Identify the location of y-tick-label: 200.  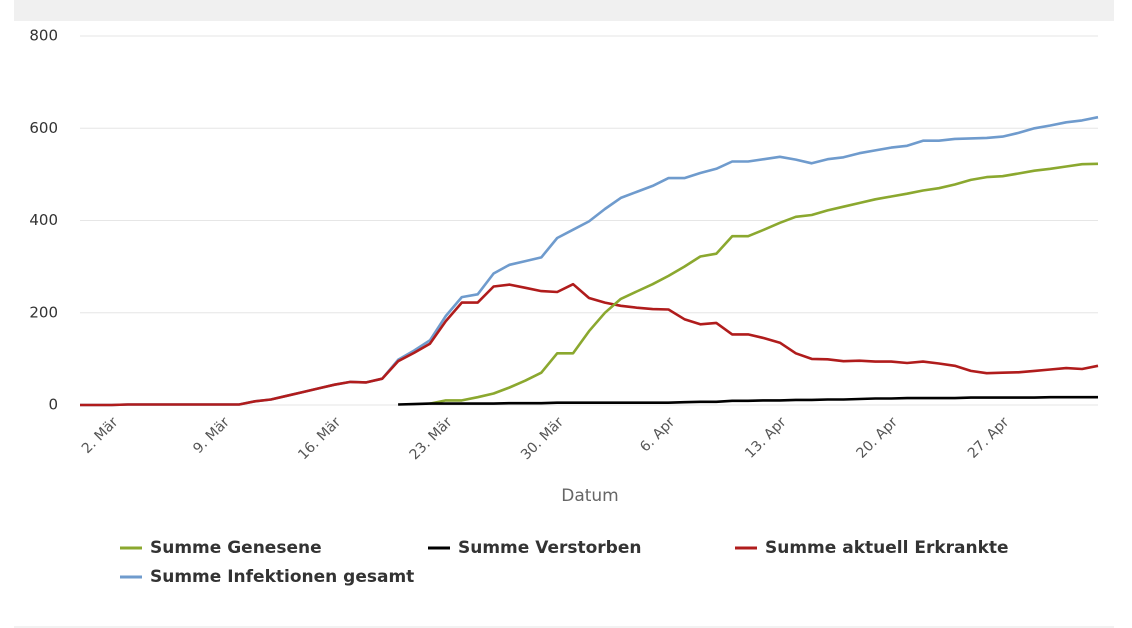
(43, 312).